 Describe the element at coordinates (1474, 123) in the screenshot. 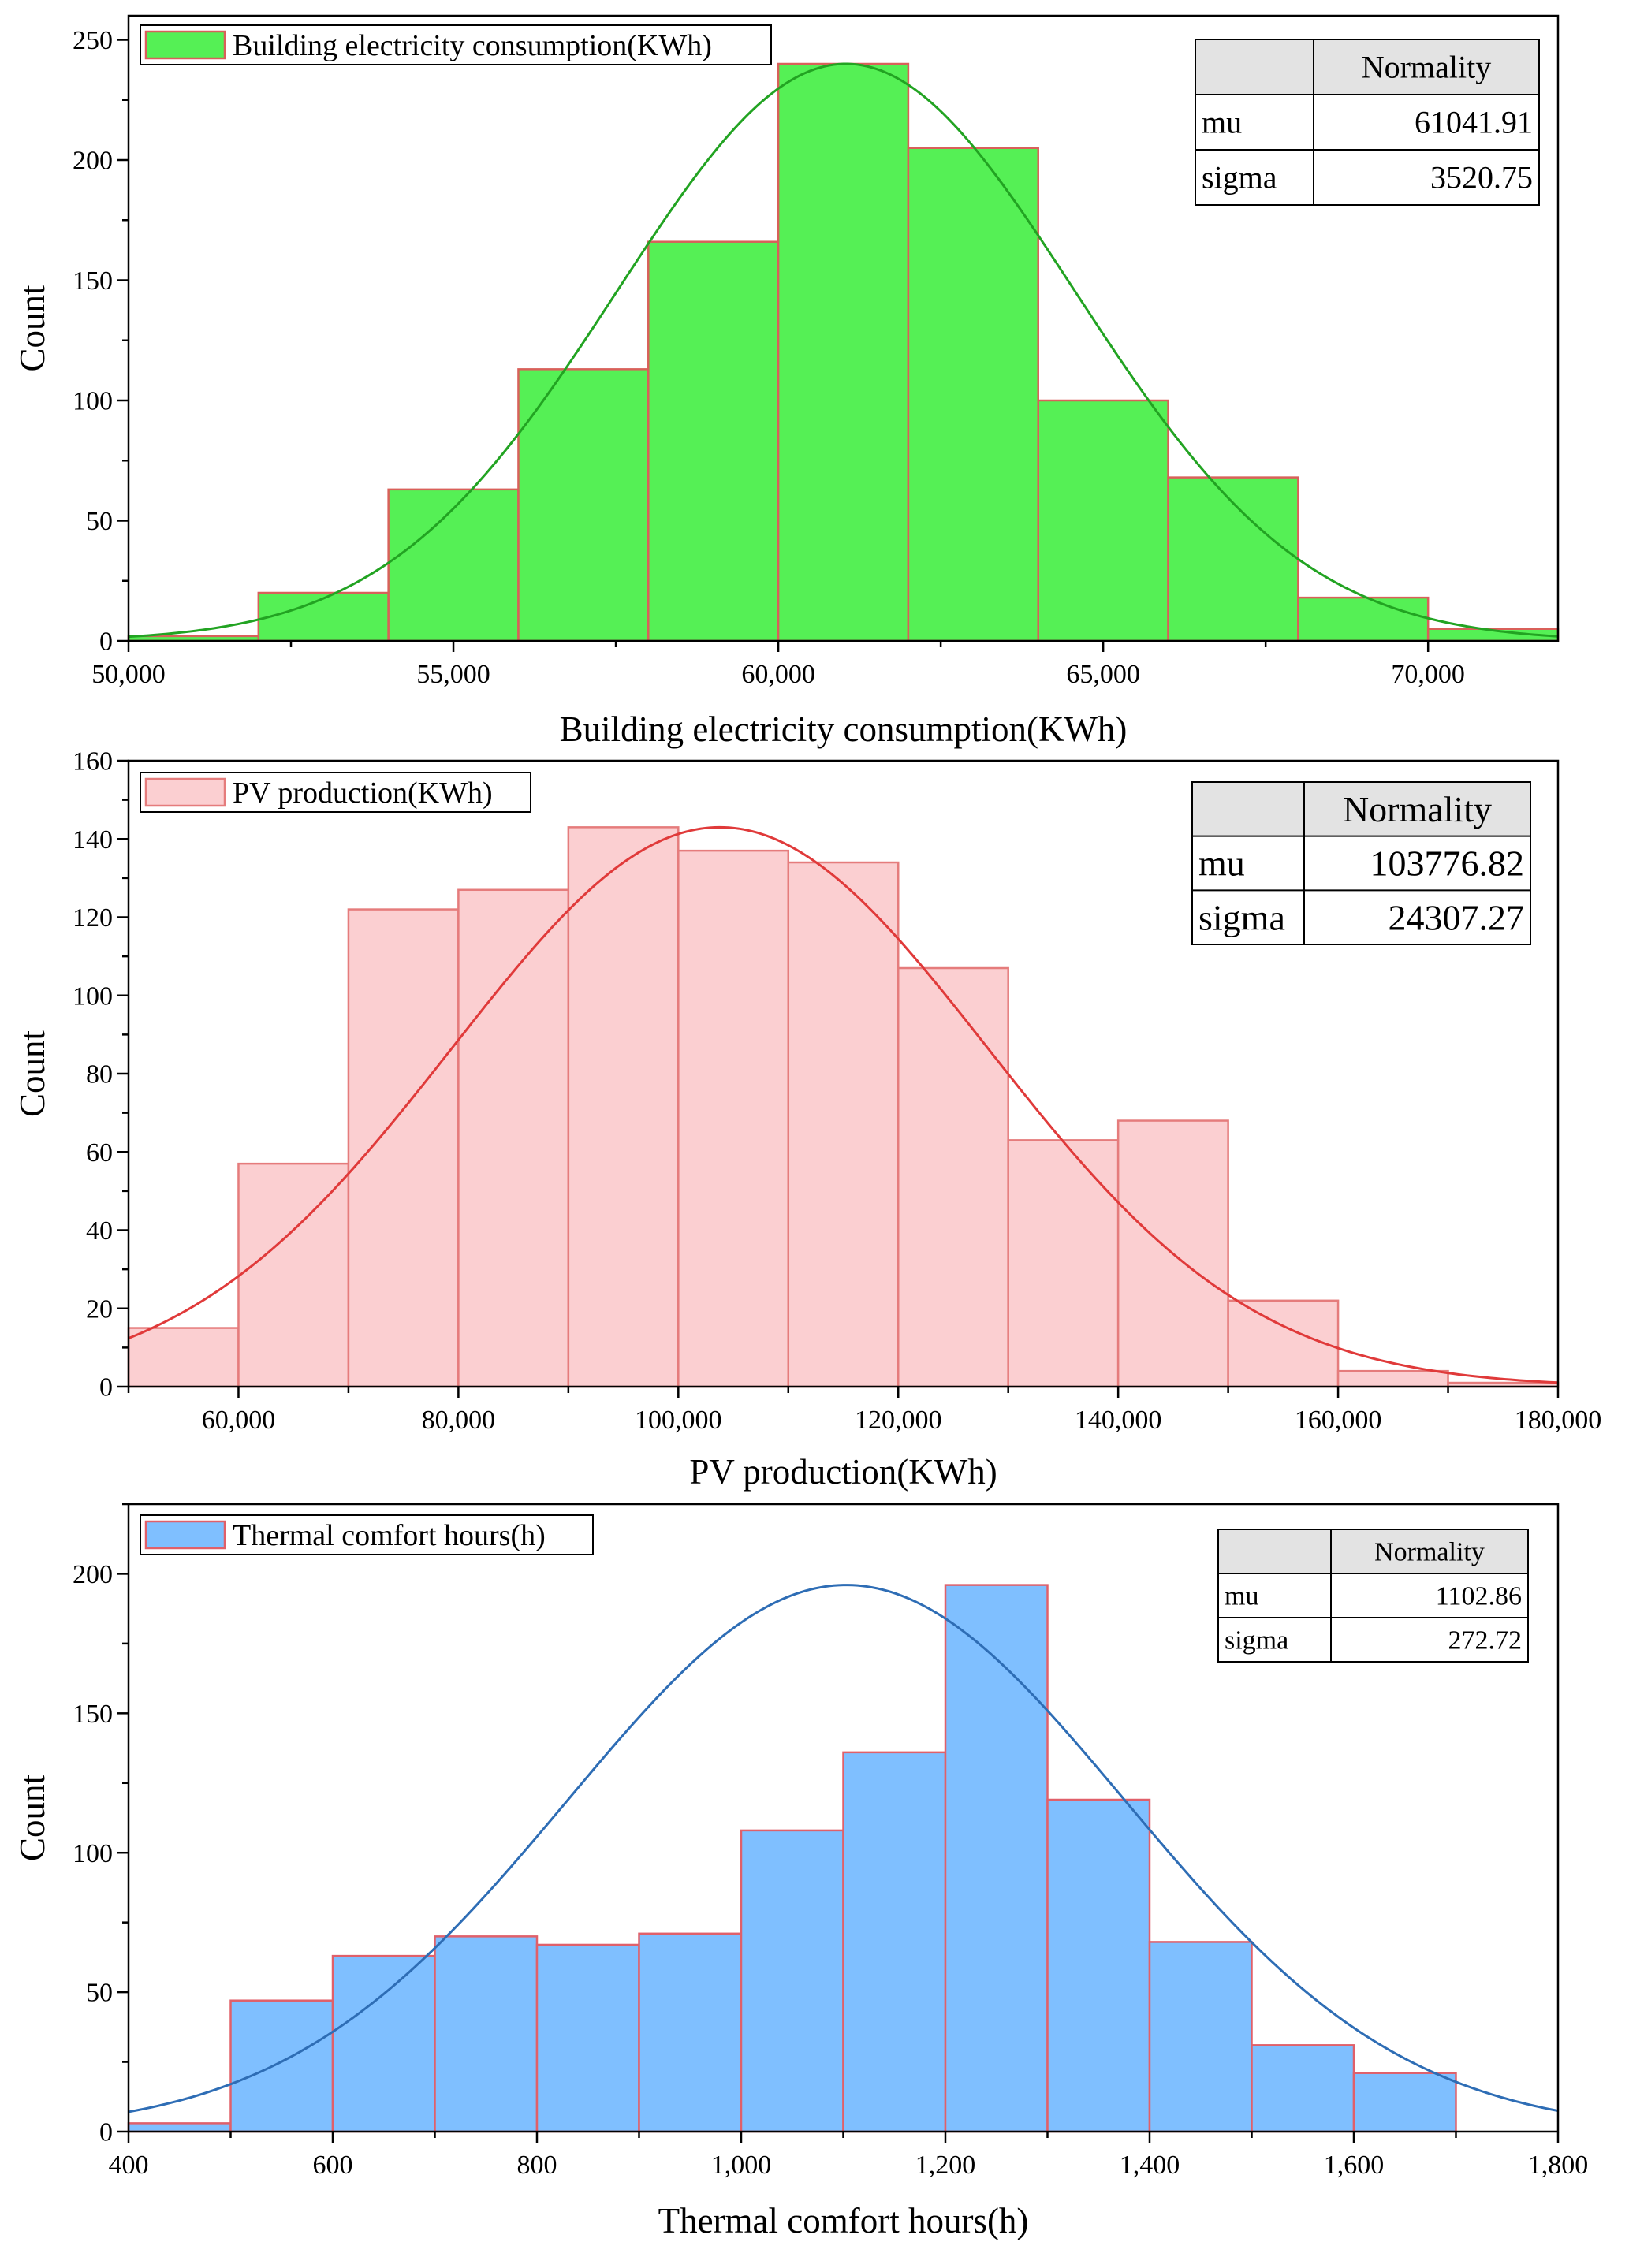

I see `table-row-value: 61041.91` at that location.